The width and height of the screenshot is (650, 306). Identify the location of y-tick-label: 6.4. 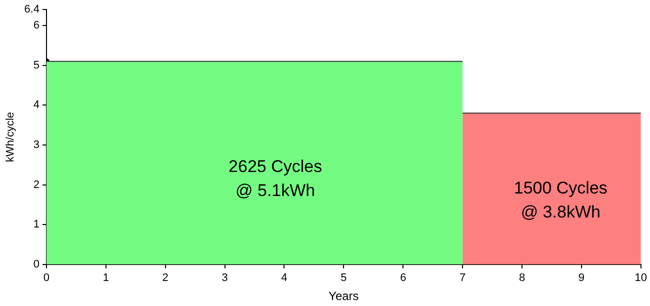
(32, 10).